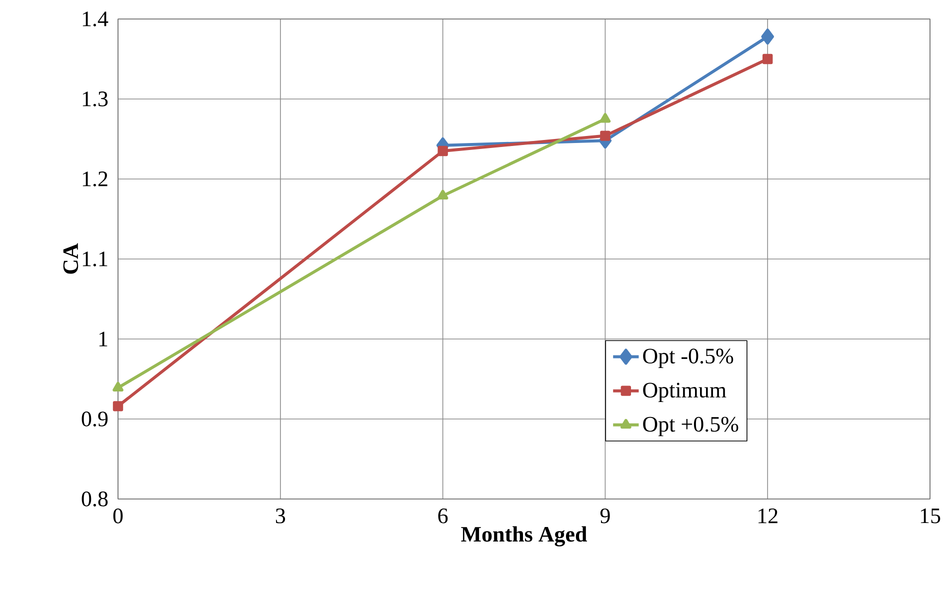  What do you see at coordinates (930, 516) in the screenshot?
I see `x-tick-label: 15` at bounding box center [930, 516].